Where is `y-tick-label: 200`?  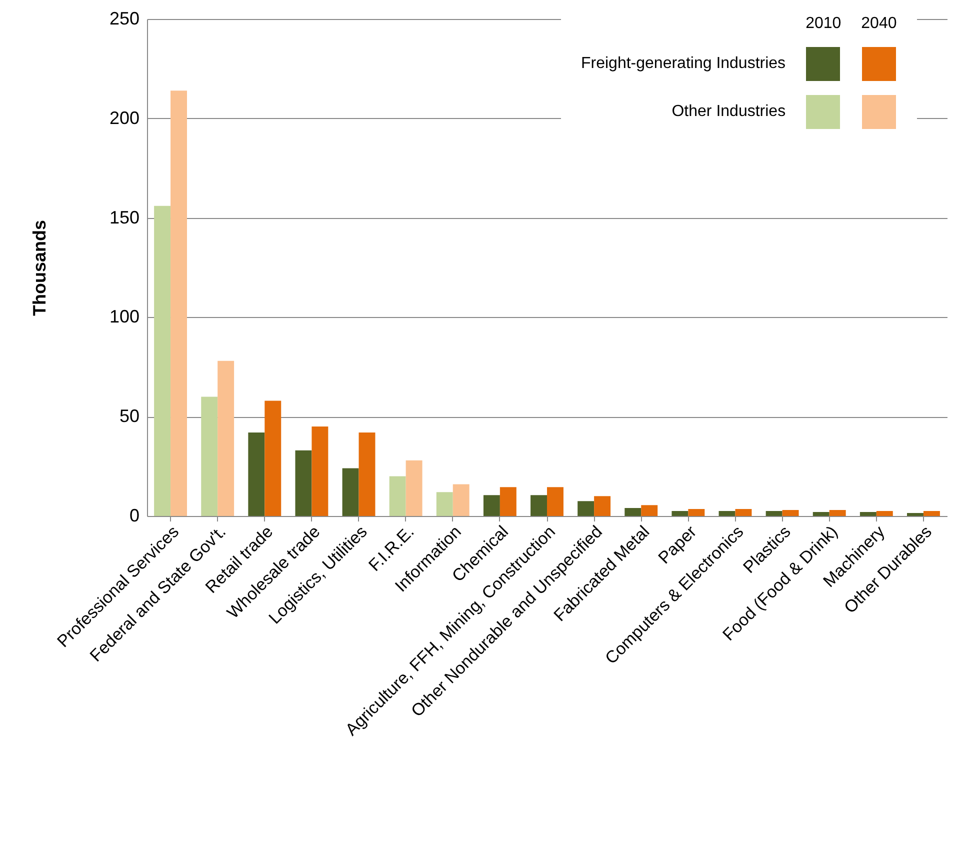
y-tick-label: 200 is located at coordinates (124, 118).